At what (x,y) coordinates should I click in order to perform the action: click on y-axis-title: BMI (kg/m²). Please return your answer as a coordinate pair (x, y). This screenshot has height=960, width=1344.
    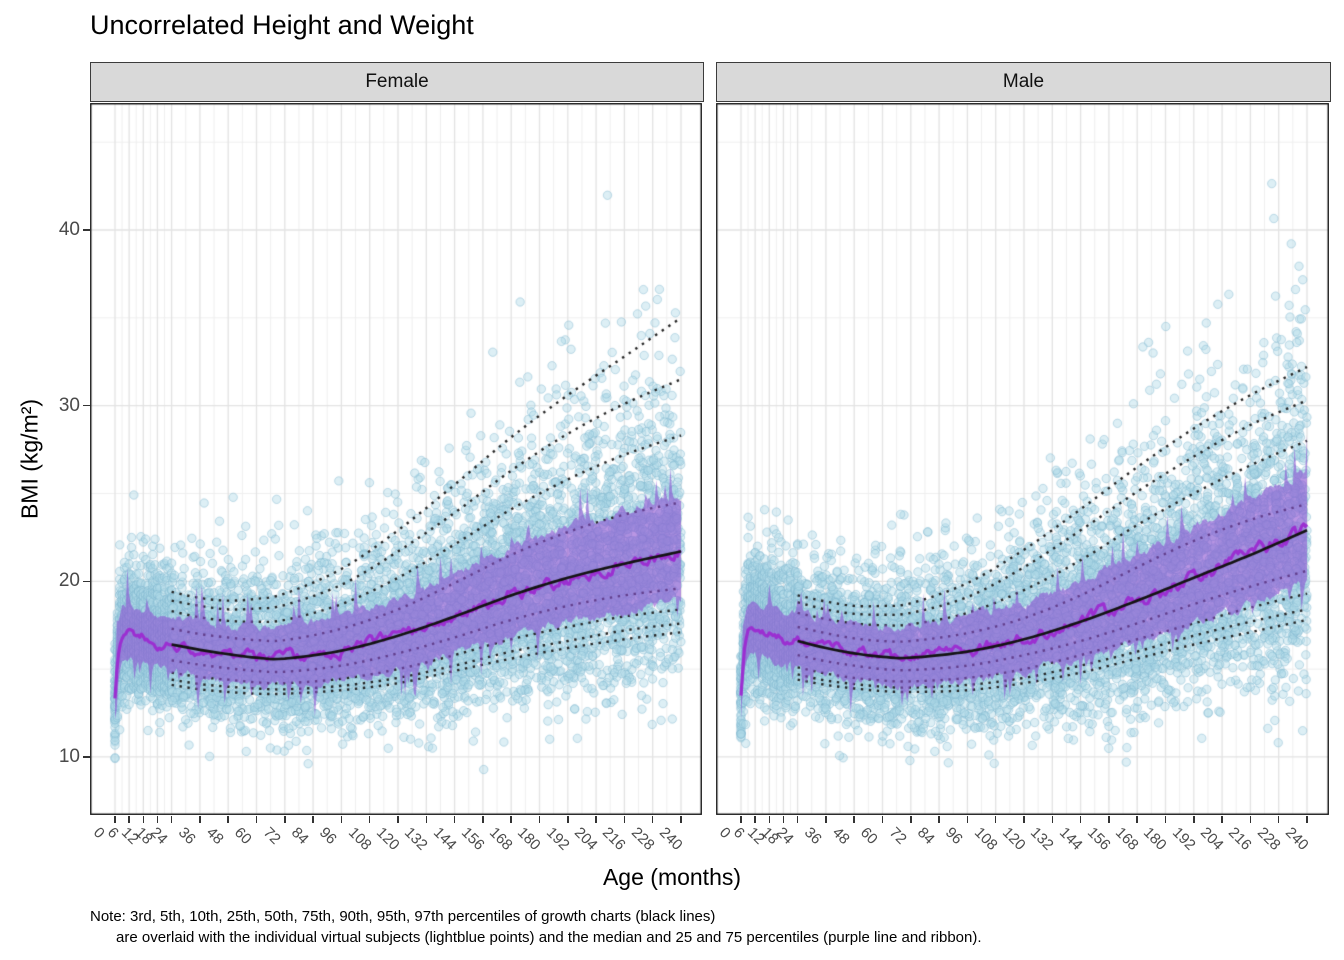
    Looking at the image, I should click on (29, 459).